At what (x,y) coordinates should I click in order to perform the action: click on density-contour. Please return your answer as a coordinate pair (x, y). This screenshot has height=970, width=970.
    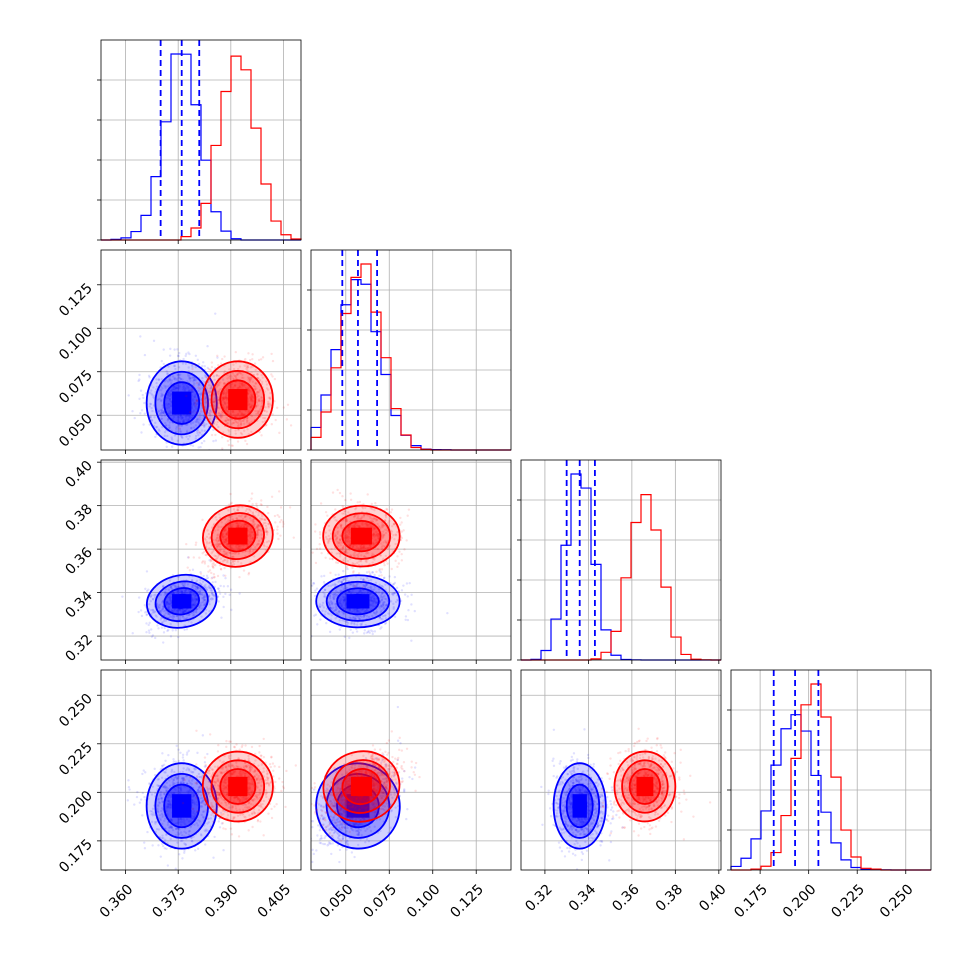
    Looking at the image, I should click on (238, 400).